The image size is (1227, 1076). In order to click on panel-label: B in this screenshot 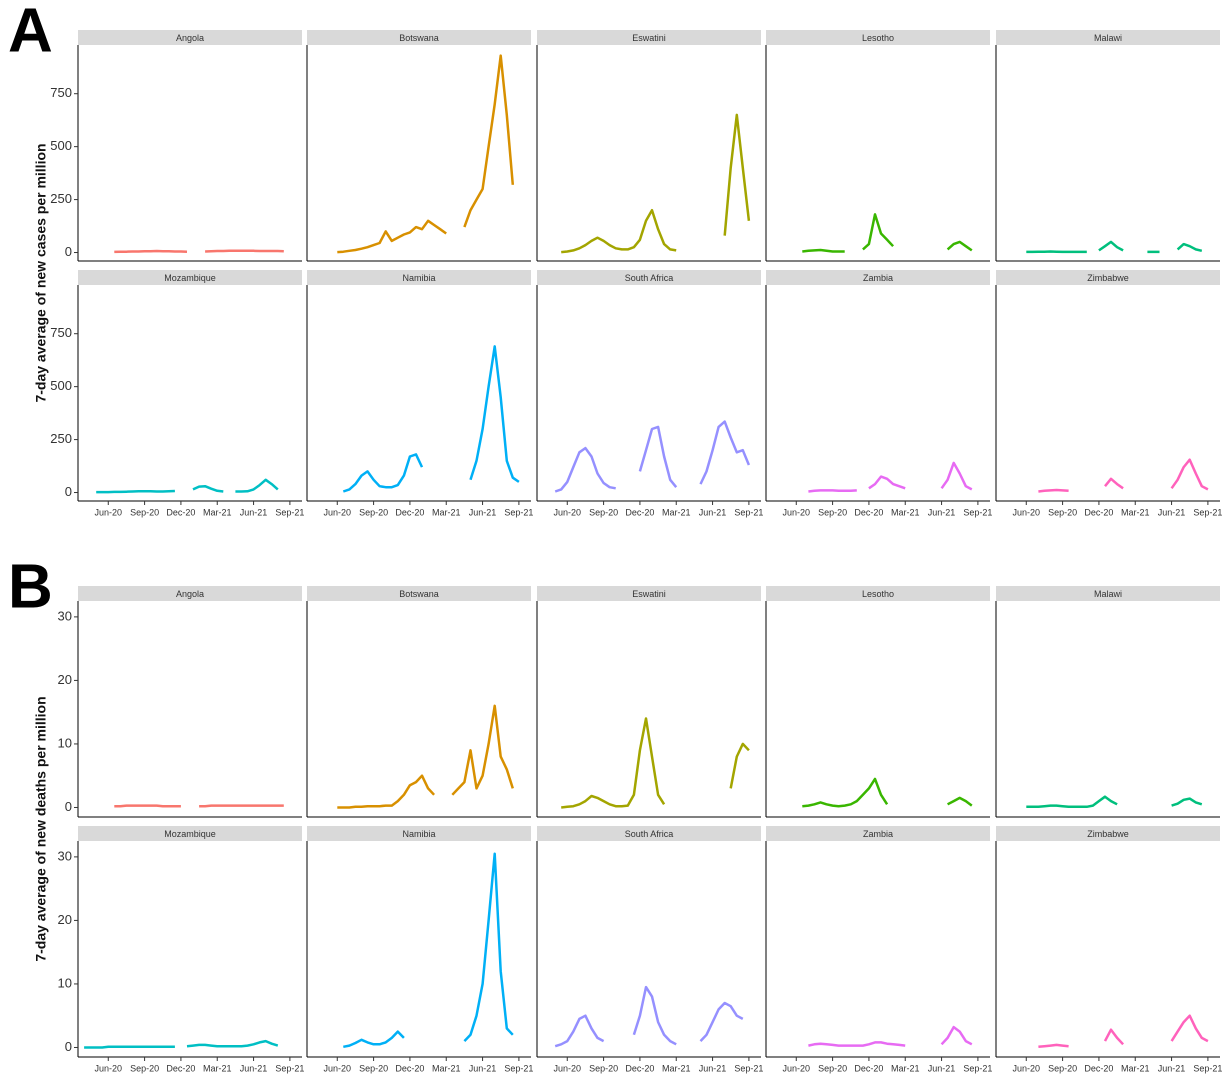, I will do `click(30, 586)`.